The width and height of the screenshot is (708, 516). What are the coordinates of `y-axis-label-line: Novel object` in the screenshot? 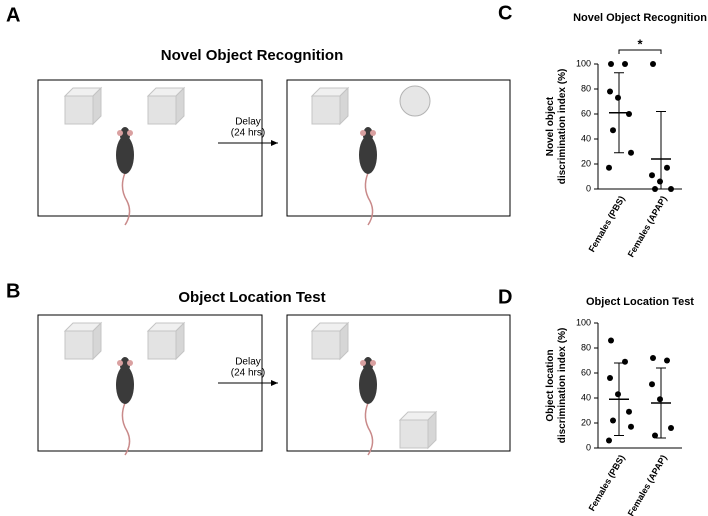 It's located at (550, 126).